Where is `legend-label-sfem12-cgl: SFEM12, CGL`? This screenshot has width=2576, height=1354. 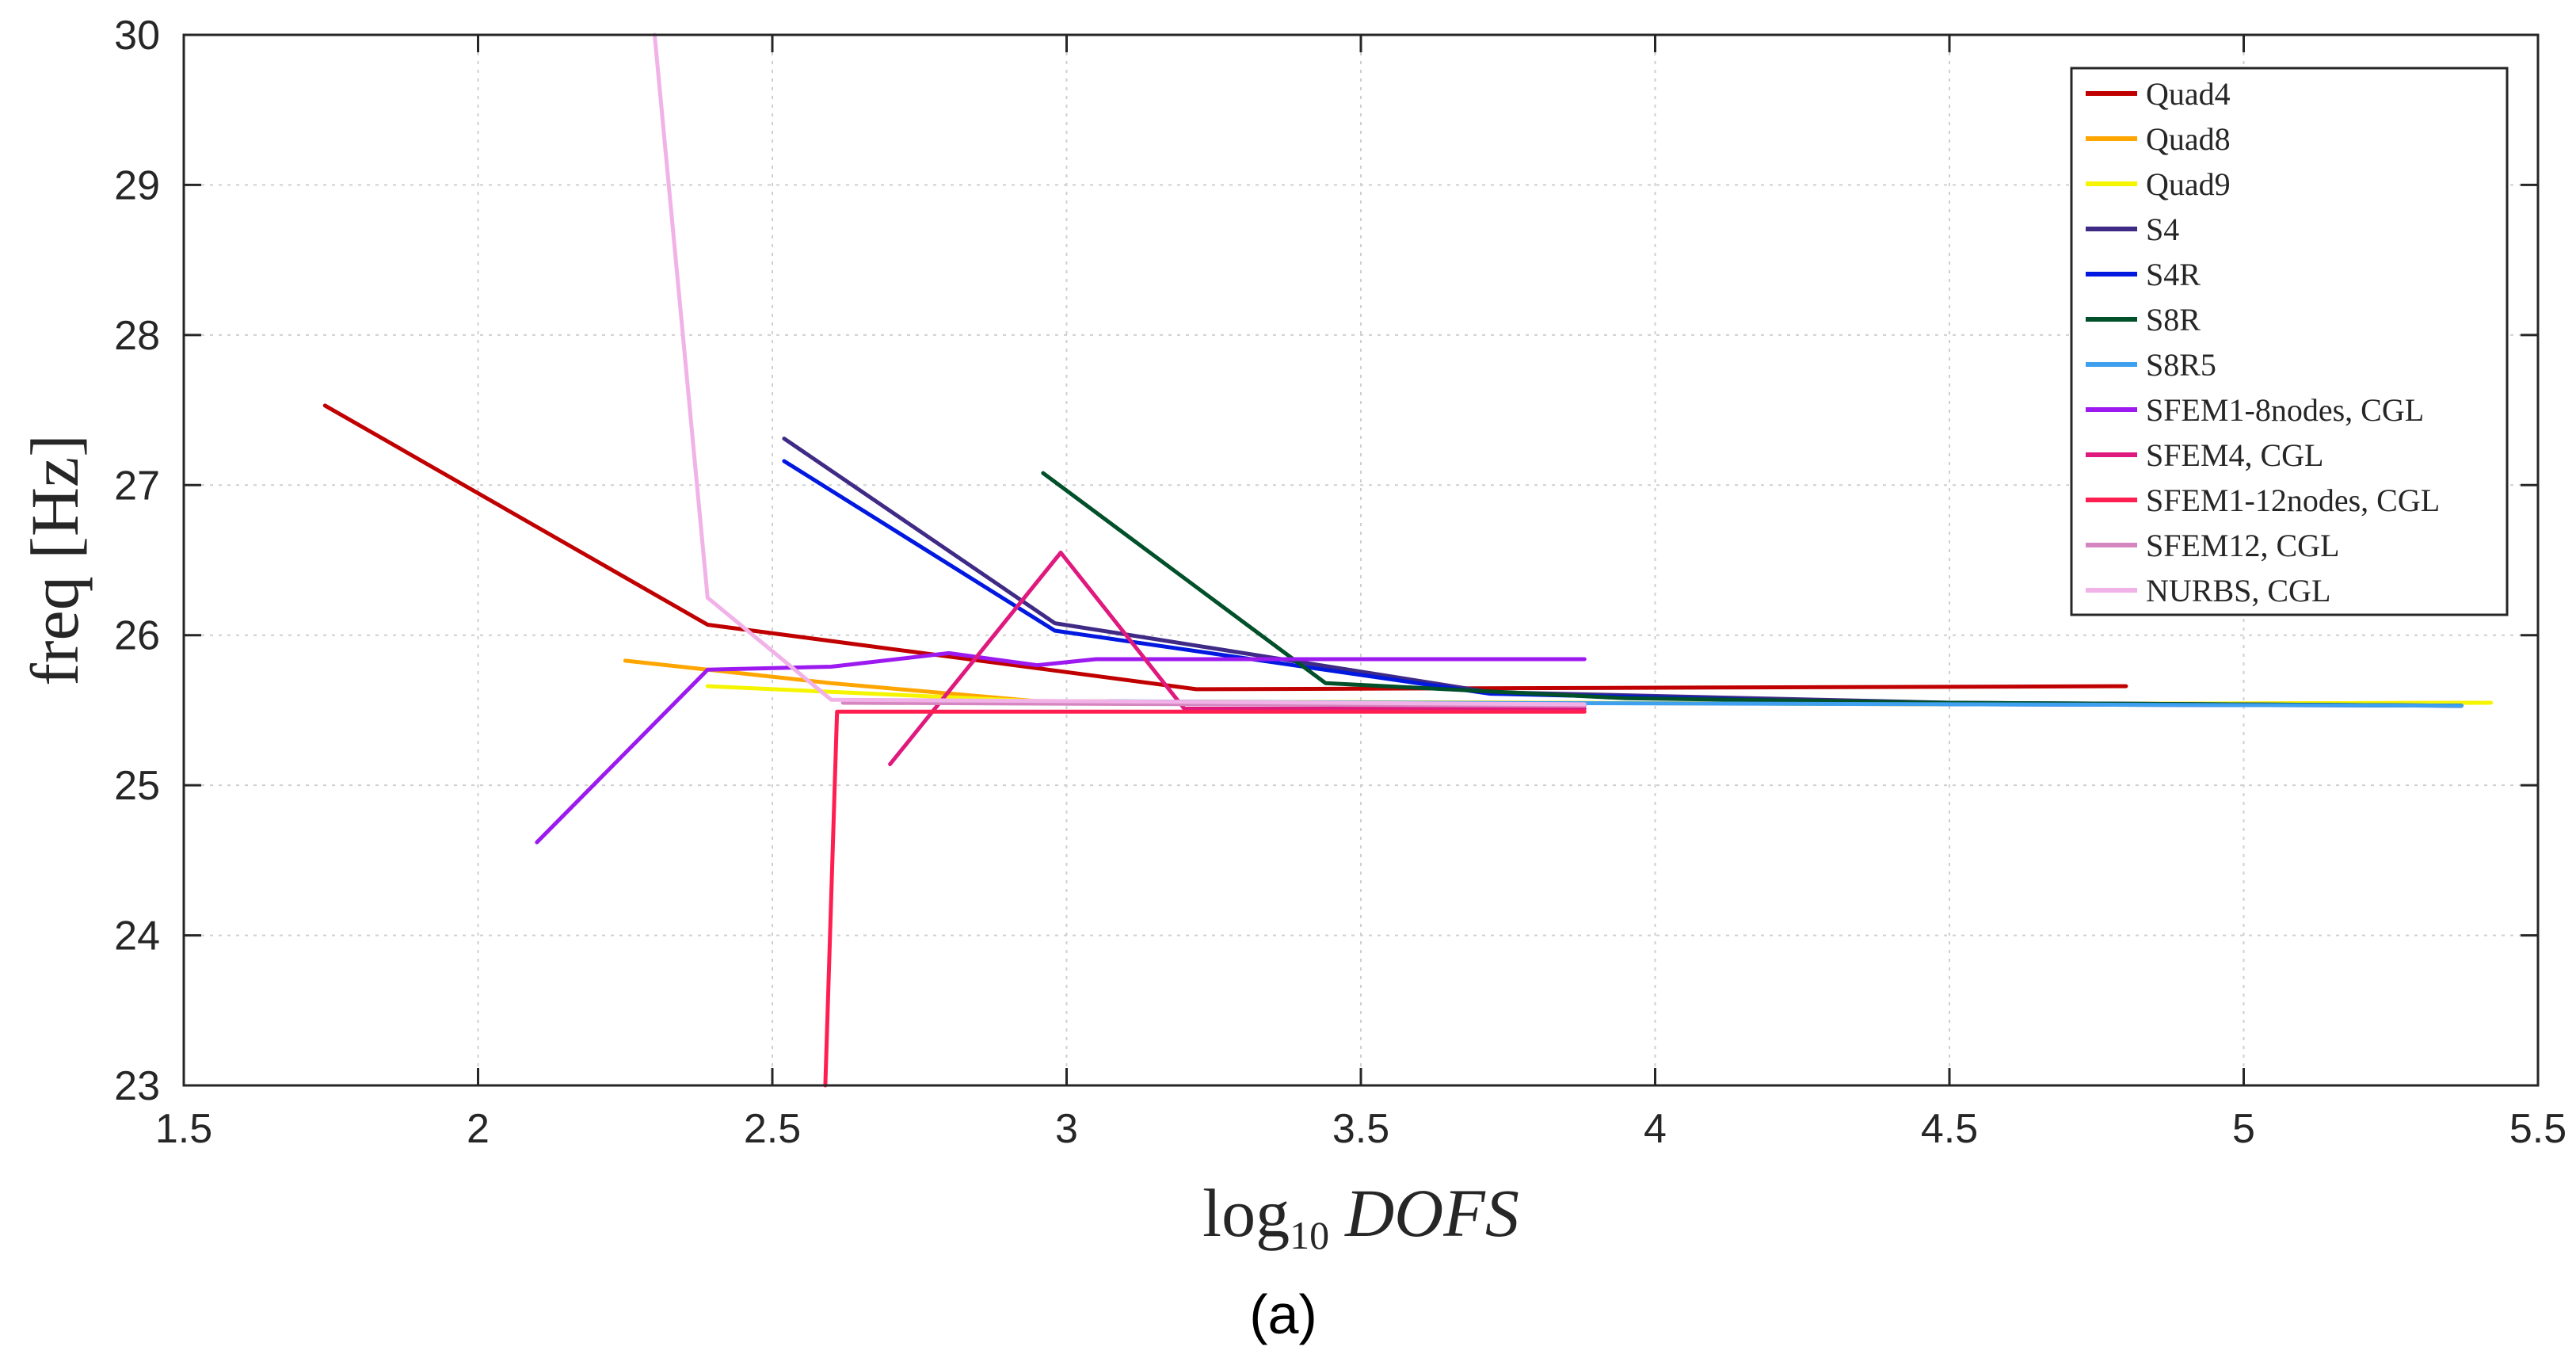 legend-label-sfem12-cgl: SFEM12, CGL is located at coordinates (2243, 545).